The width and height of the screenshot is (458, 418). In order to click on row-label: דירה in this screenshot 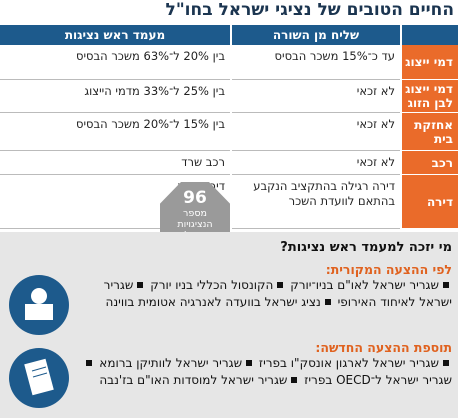, I will do `click(430, 201)`.